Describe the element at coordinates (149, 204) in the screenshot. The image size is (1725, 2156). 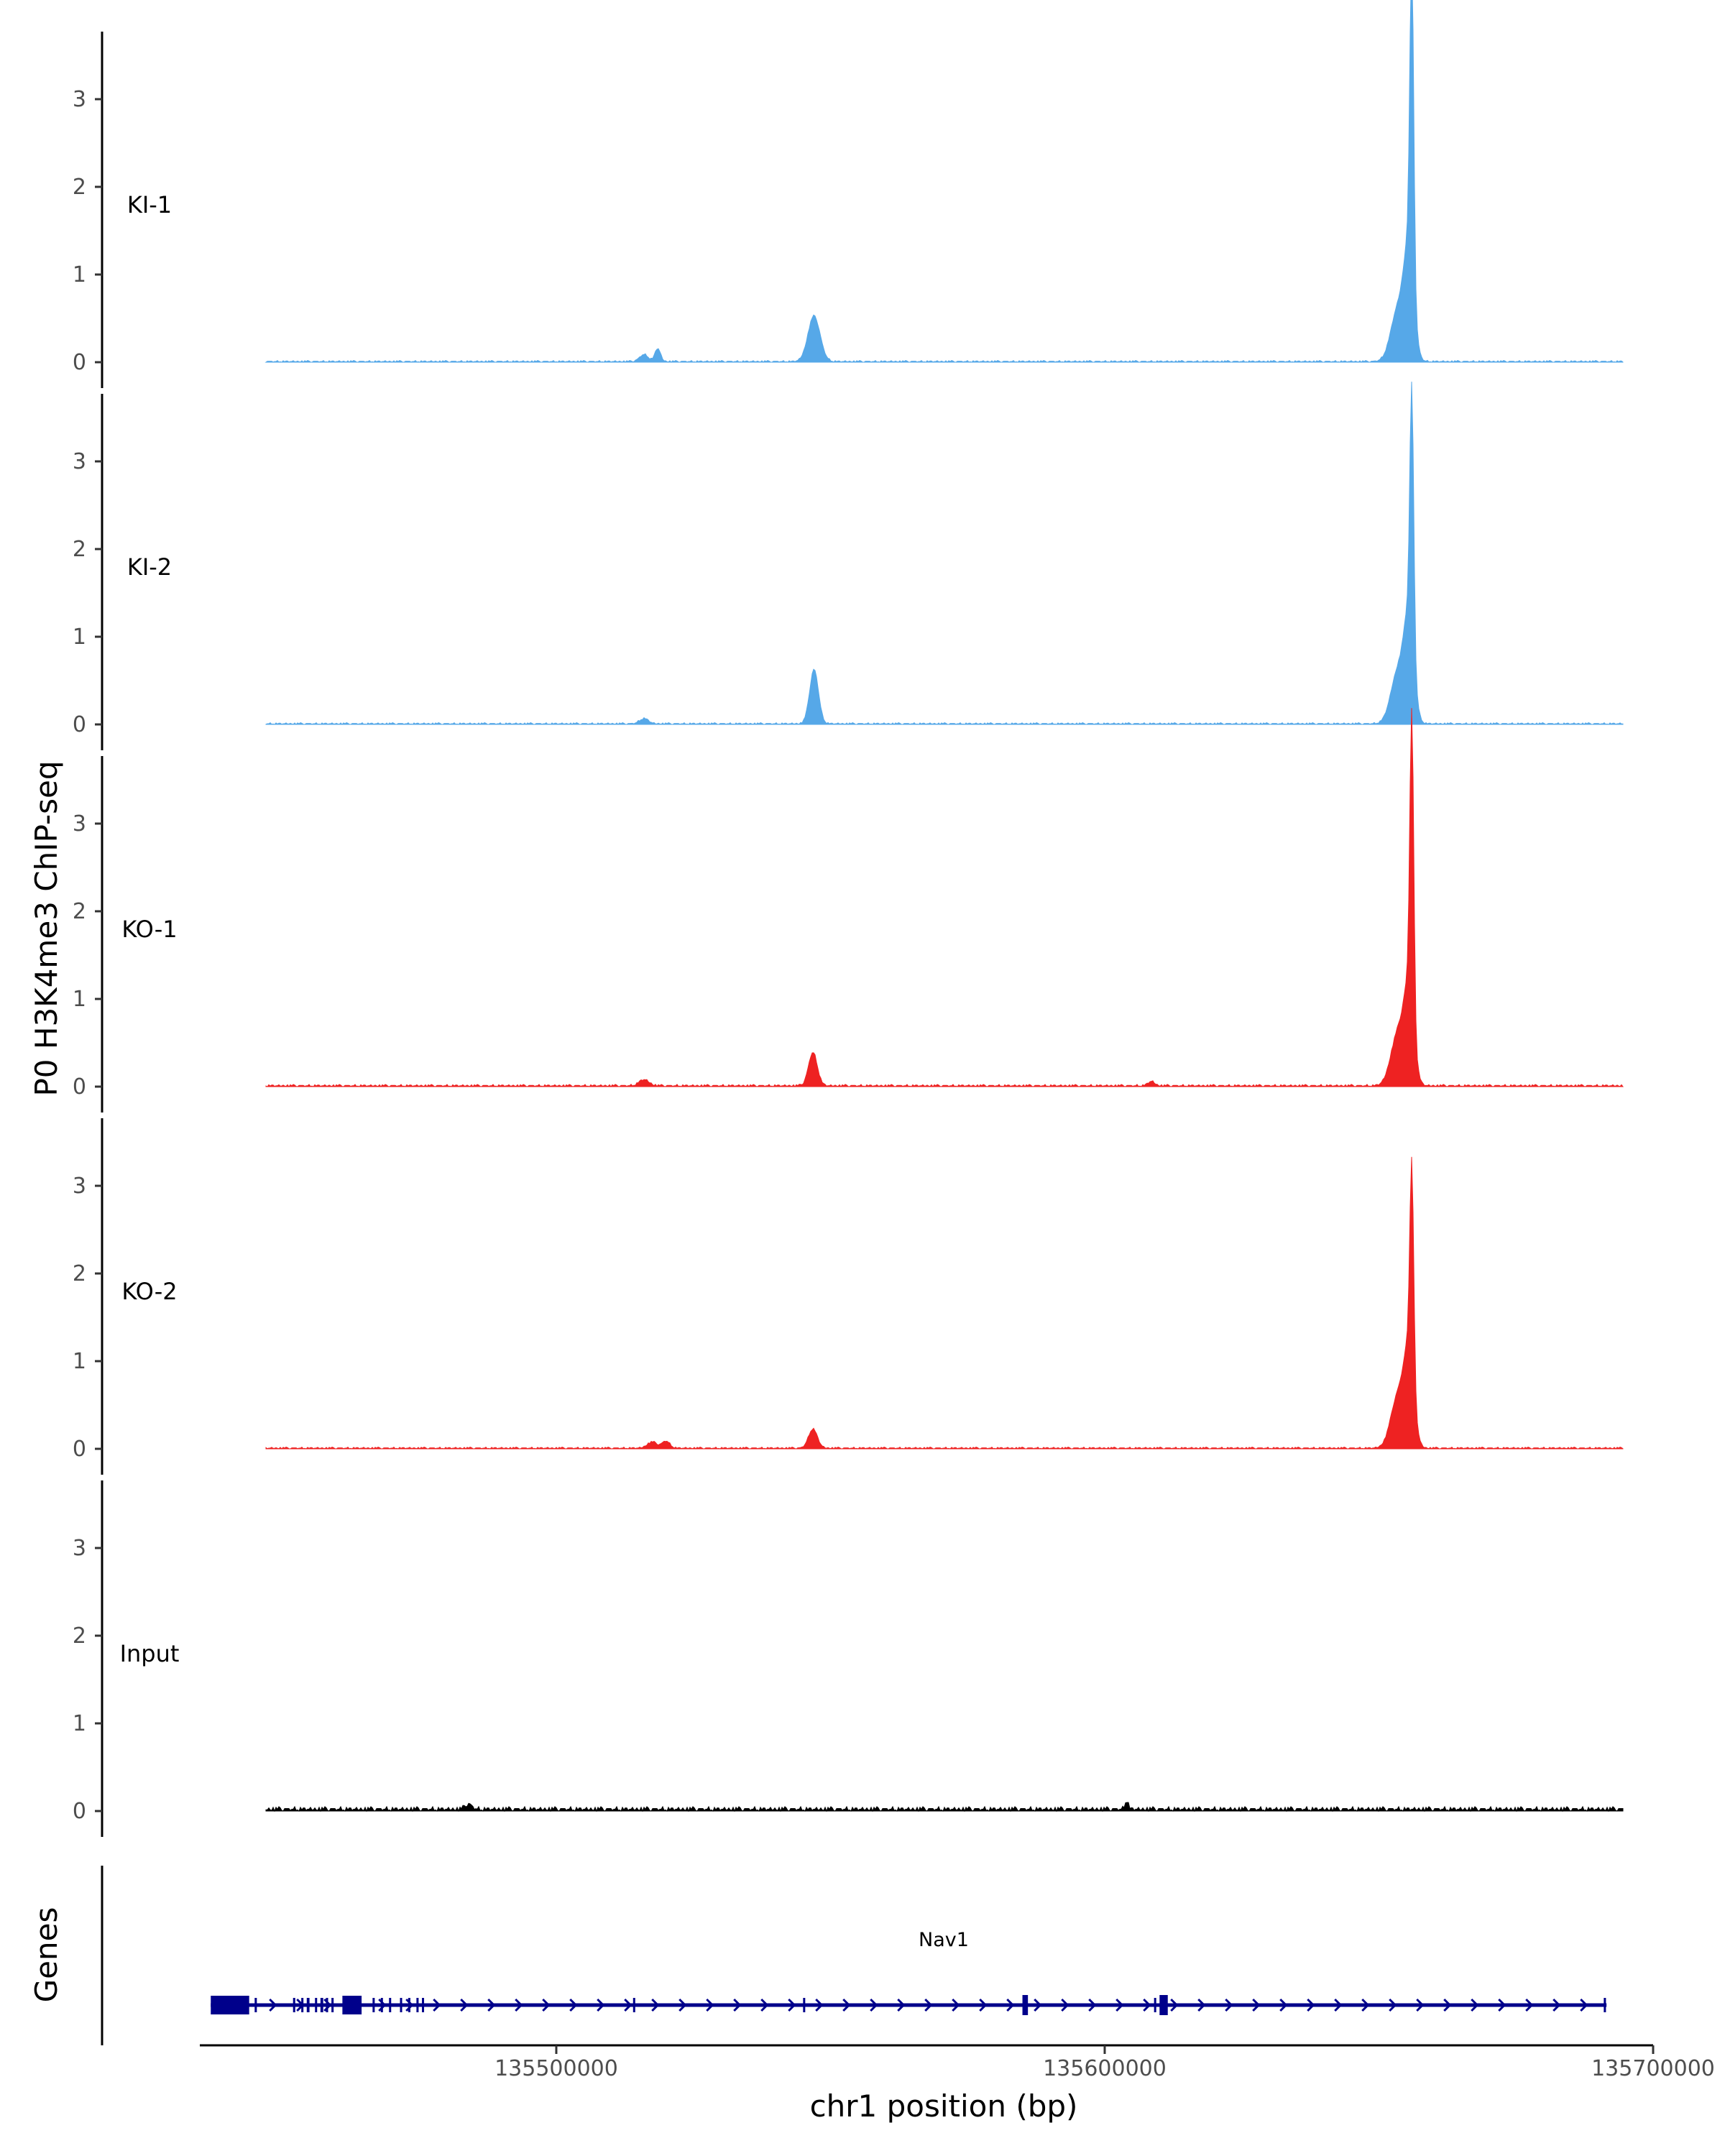
I see `track-label: KI-1` at that location.